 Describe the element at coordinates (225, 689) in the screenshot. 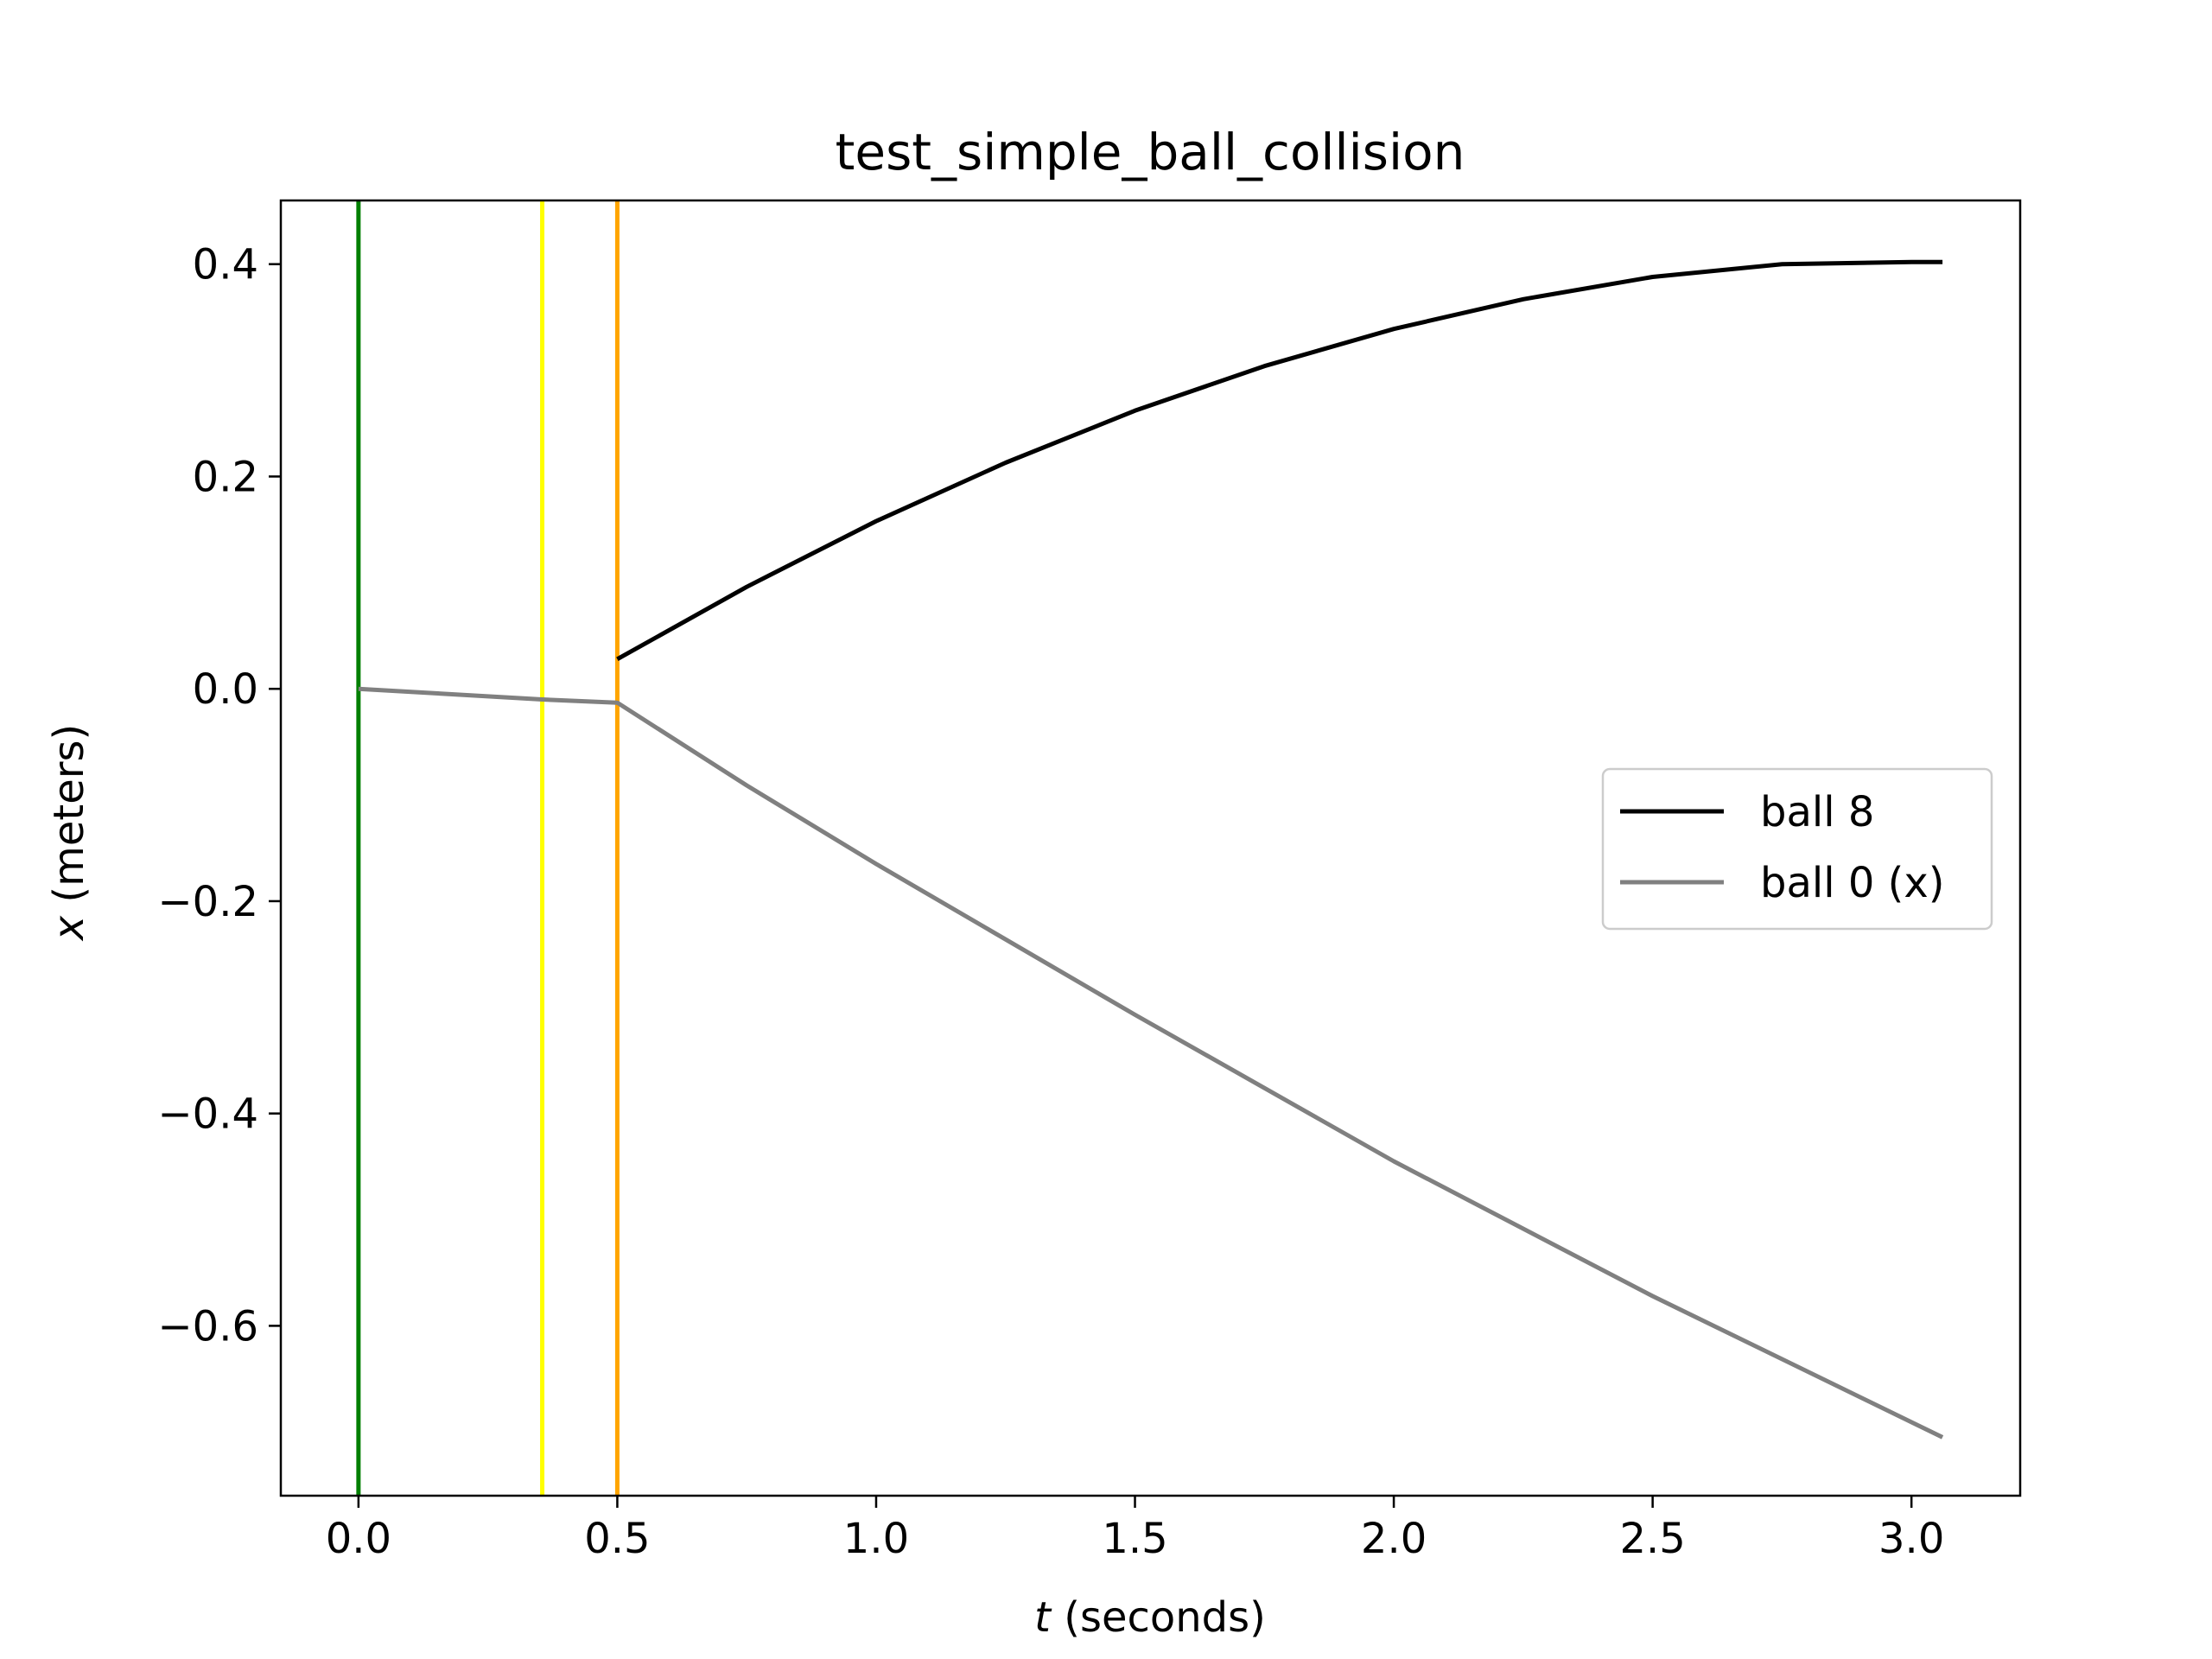

I see `y-tick-label: 0.0` at that location.